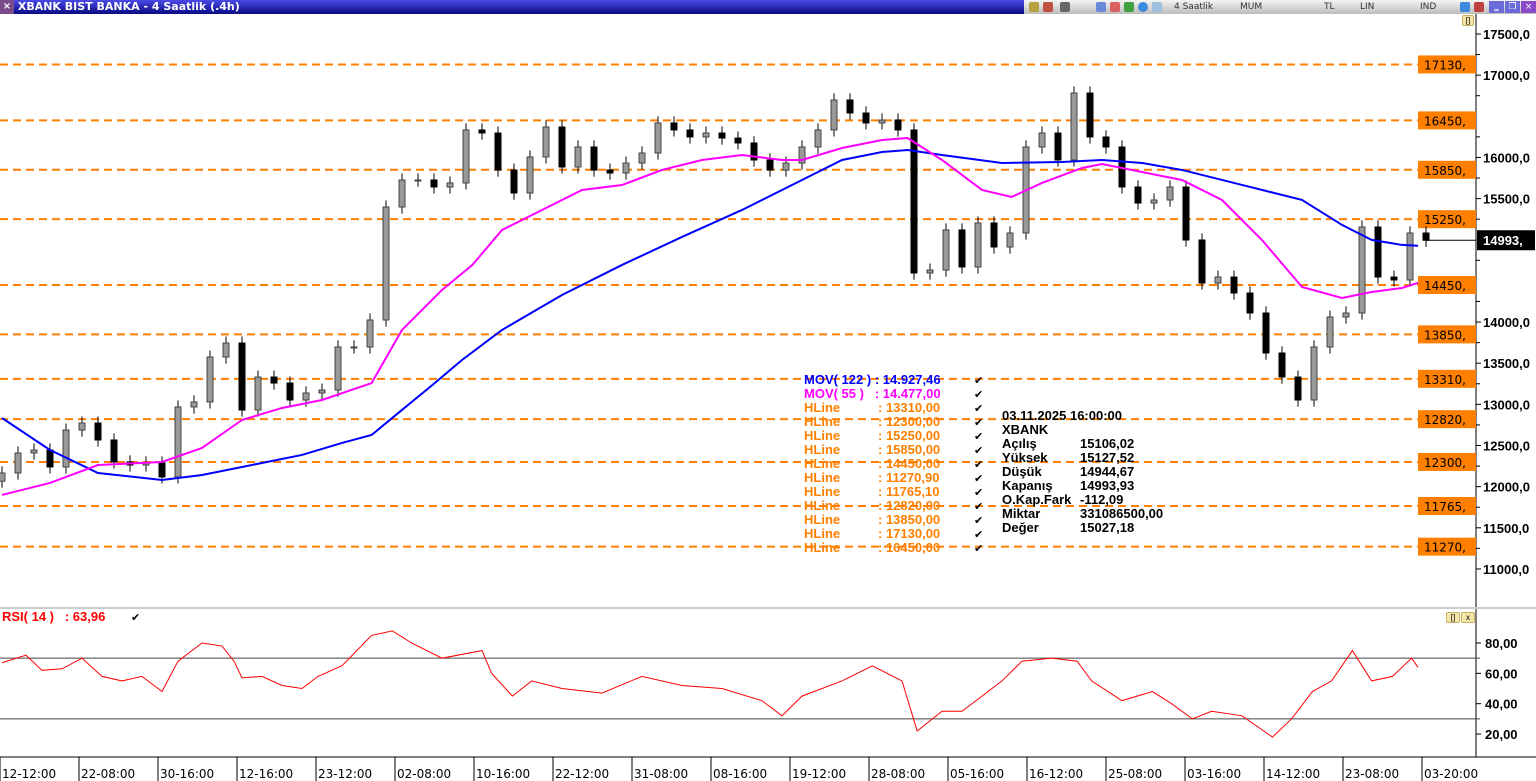 The width and height of the screenshot is (1536, 781). What do you see at coordinates (1065, 7) in the screenshot?
I see `forward-icon` at bounding box center [1065, 7].